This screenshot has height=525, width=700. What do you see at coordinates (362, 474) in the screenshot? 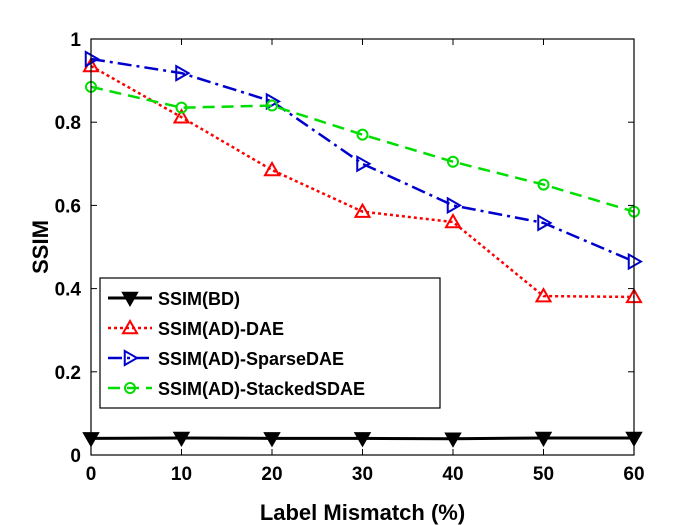
I see `x-tick-label: 30` at bounding box center [362, 474].